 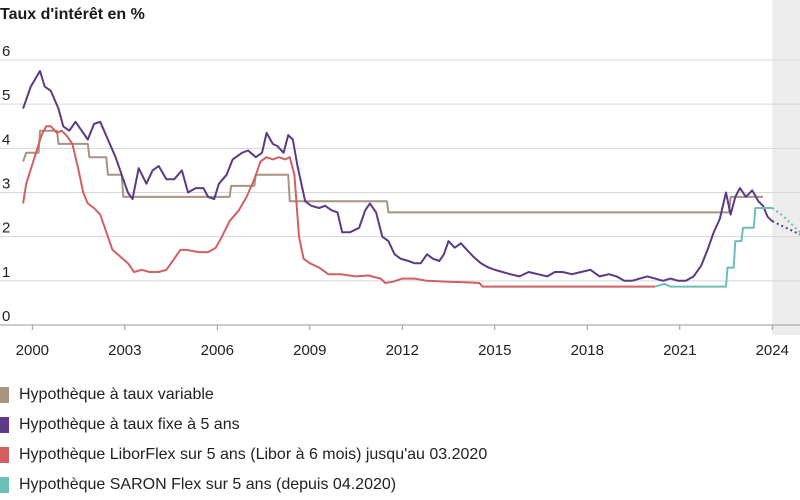 I want to click on y-tick-label: 4, so click(x=6, y=139).